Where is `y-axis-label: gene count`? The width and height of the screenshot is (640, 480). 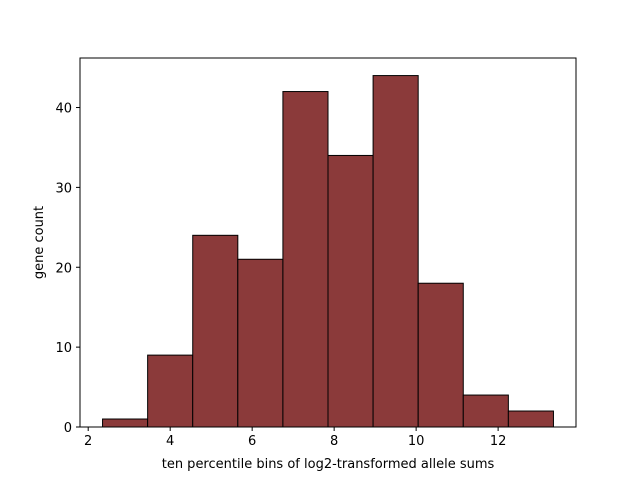 y-axis-label: gene count is located at coordinates (39, 242).